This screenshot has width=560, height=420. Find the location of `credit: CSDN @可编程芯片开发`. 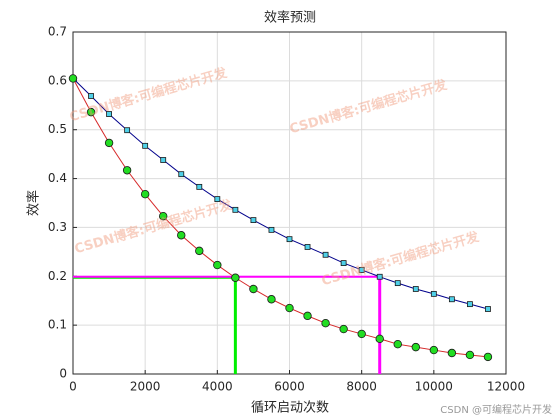

credit: CSDN @可编程芯片开发 is located at coordinates (496, 409).